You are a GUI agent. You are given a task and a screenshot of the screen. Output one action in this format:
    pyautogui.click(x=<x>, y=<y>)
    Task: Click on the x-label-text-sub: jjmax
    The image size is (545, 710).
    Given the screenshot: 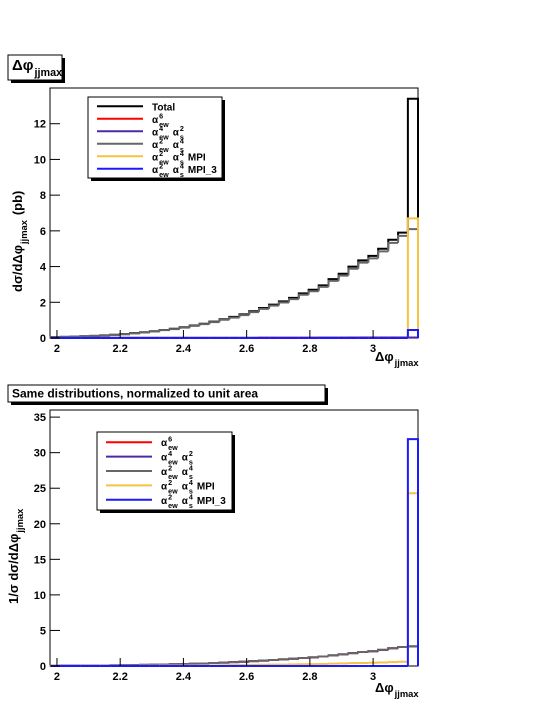 What is the action you would take?
    pyautogui.click(x=407, y=363)
    